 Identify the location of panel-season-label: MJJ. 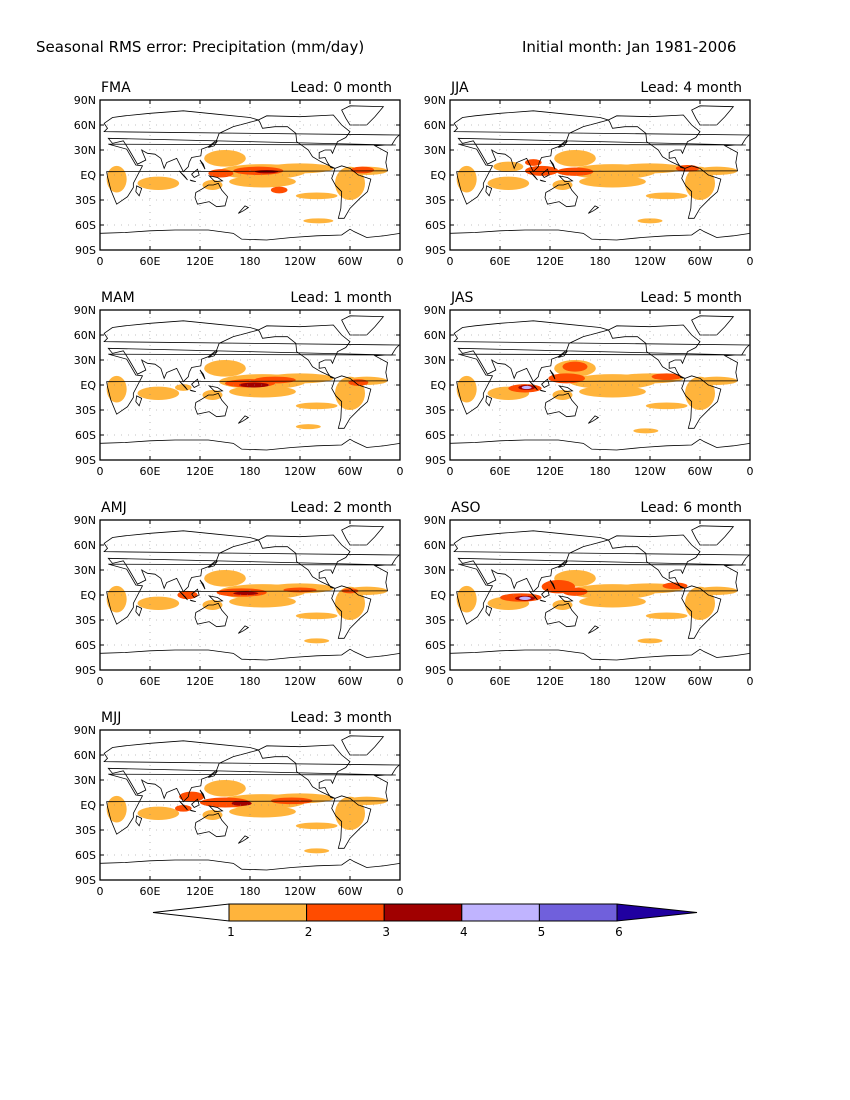
(111, 718).